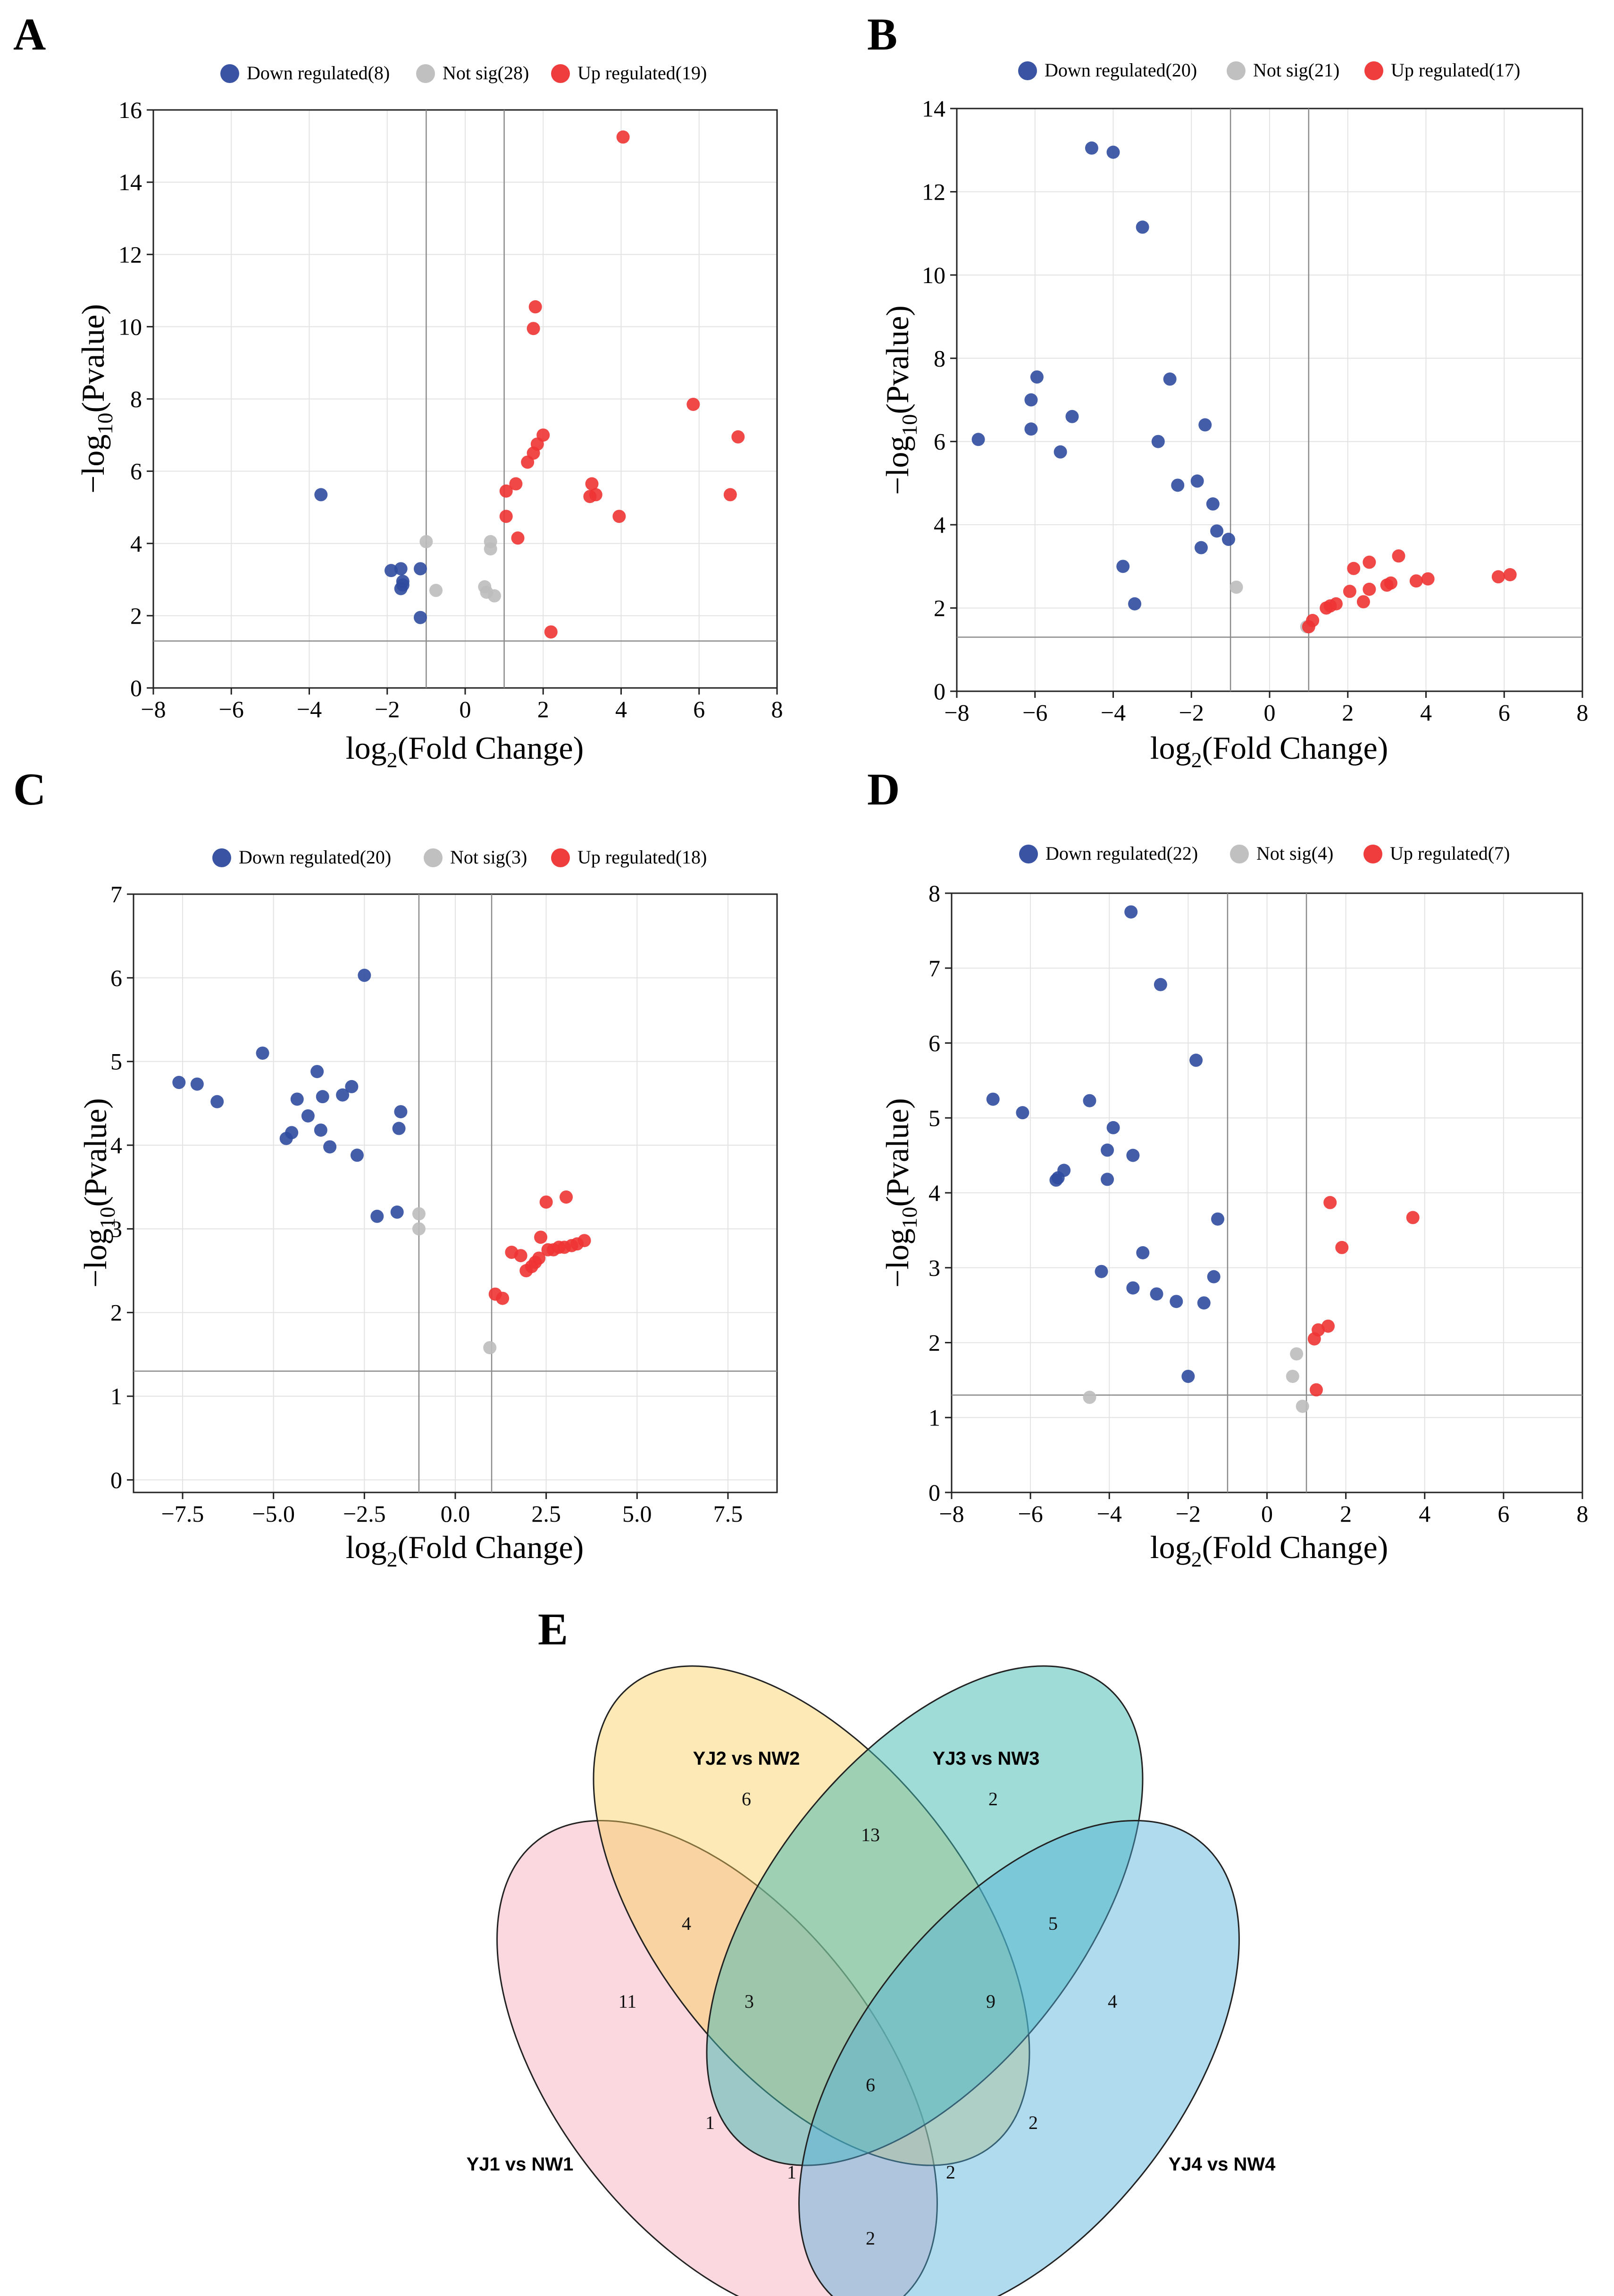 The height and width of the screenshot is (2296, 1614). What do you see at coordinates (628, 2002) in the screenshot?
I see `venn-count-only-1: 11` at bounding box center [628, 2002].